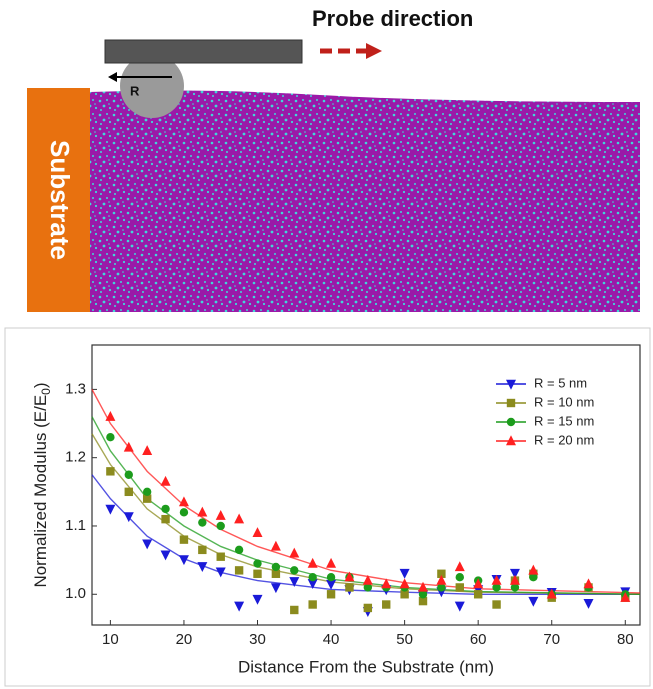 The height and width of the screenshot is (689, 653). I want to click on x-tick-label: 20, so click(184, 639).